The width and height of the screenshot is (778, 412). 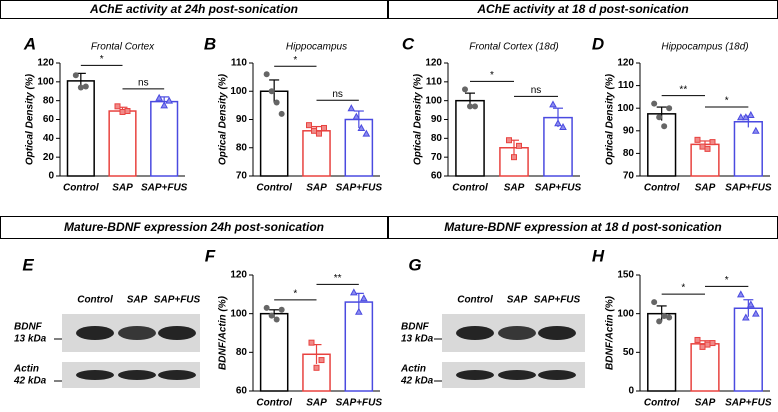 I want to click on lane-label: Control, so click(x=475, y=300).